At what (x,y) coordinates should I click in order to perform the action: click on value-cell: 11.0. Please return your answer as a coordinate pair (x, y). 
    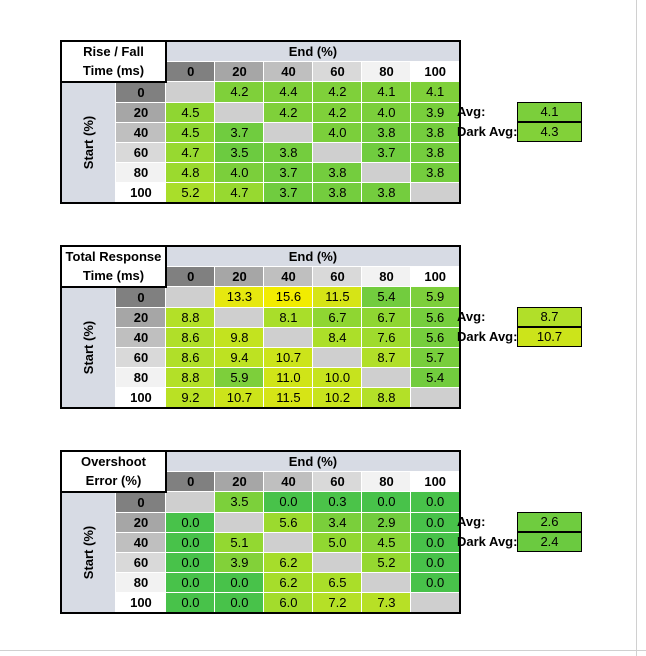
    Looking at the image, I should click on (288, 377).